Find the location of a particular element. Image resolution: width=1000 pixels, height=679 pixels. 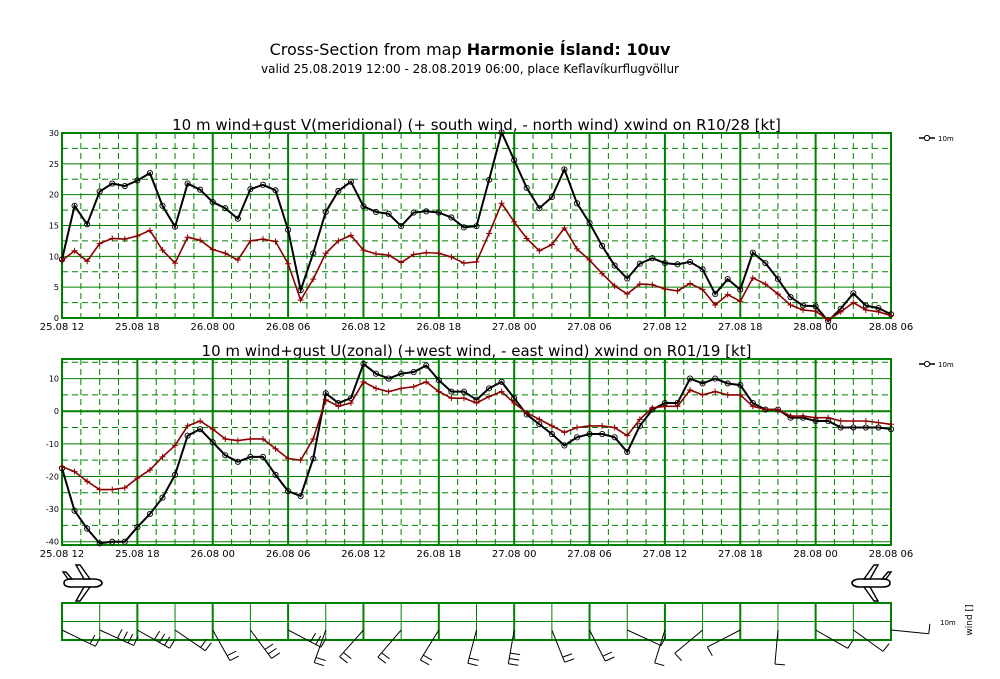

y-tick-label: -30 is located at coordinates (52, 509).